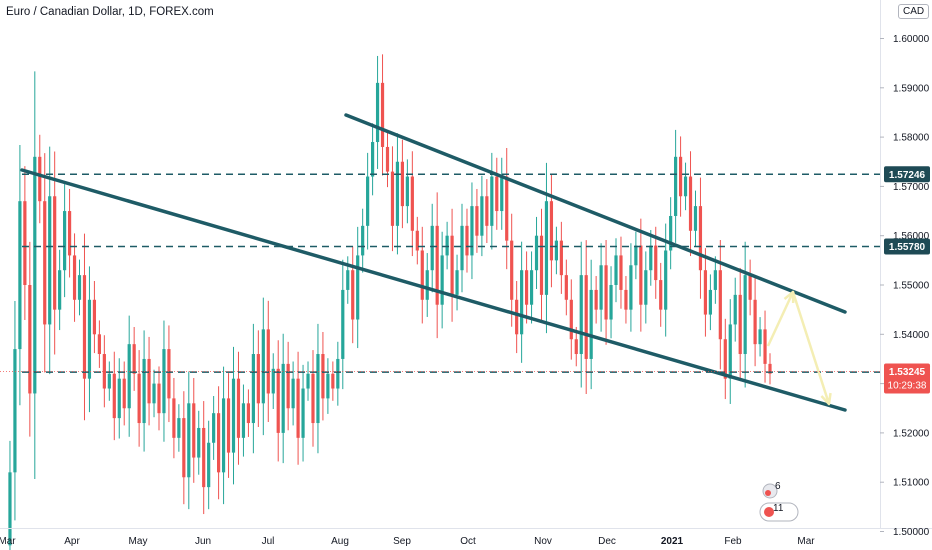 This screenshot has width=932, height=550. I want to click on y-tick-label: 1.59000, so click(911, 88).